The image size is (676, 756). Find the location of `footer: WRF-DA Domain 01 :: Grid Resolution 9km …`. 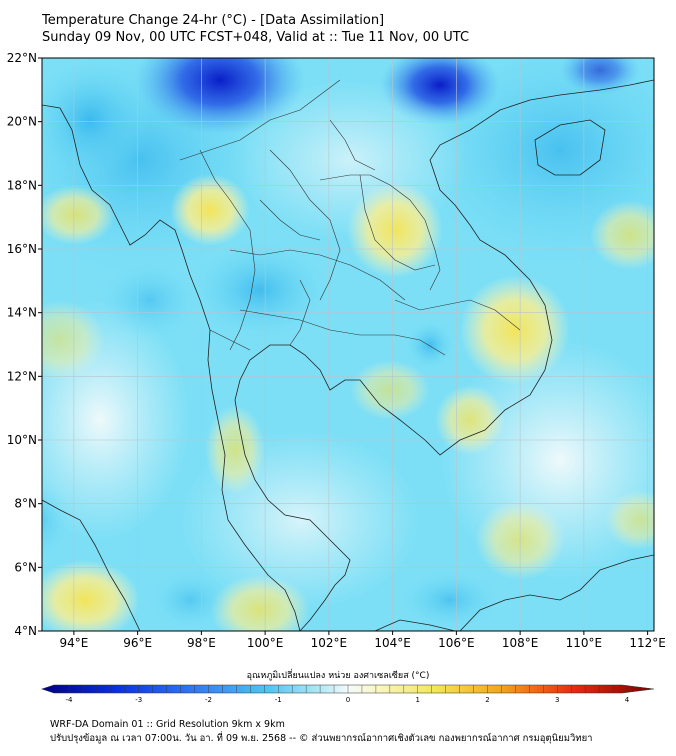

footer: WRF-DA Domain 01 :: Grid Resolution 9km … is located at coordinates (321, 732).